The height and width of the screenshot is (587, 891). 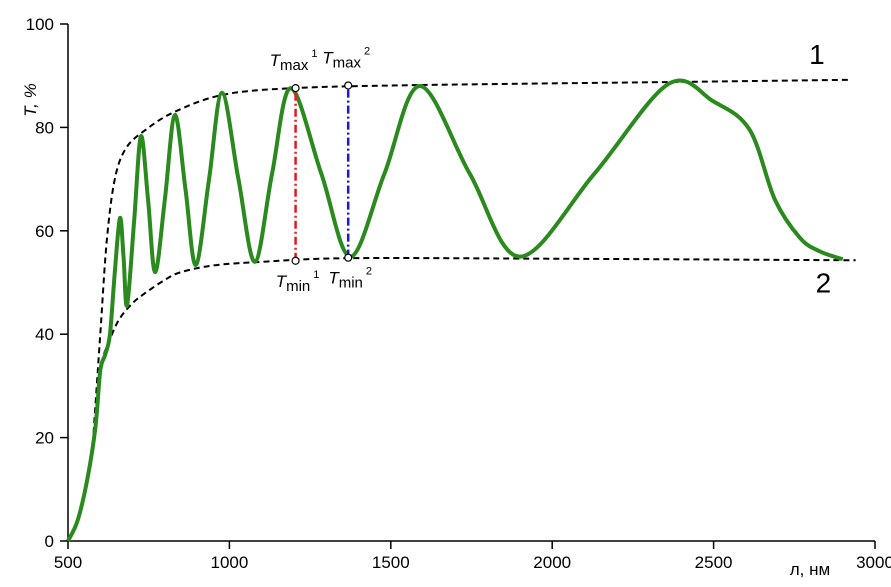 What do you see at coordinates (68, 562) in the screenshot?
I see `x-tick-label: 500` at bounding box center [68, 562].